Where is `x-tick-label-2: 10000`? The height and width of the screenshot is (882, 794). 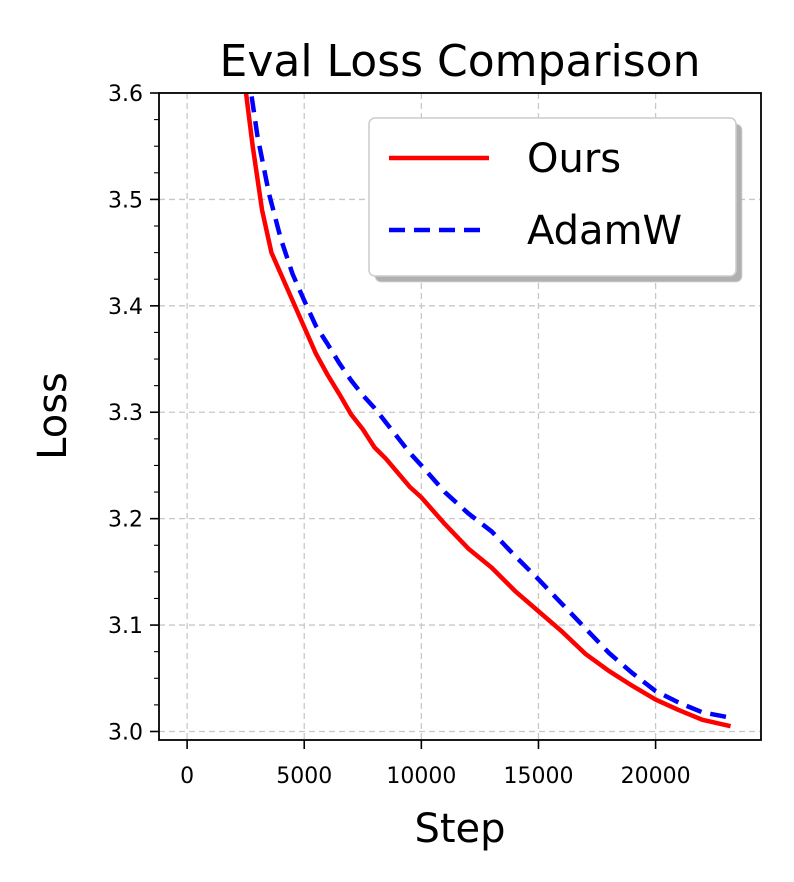
x-tick-label-2: 10000 is located at coordinates (421, 776).